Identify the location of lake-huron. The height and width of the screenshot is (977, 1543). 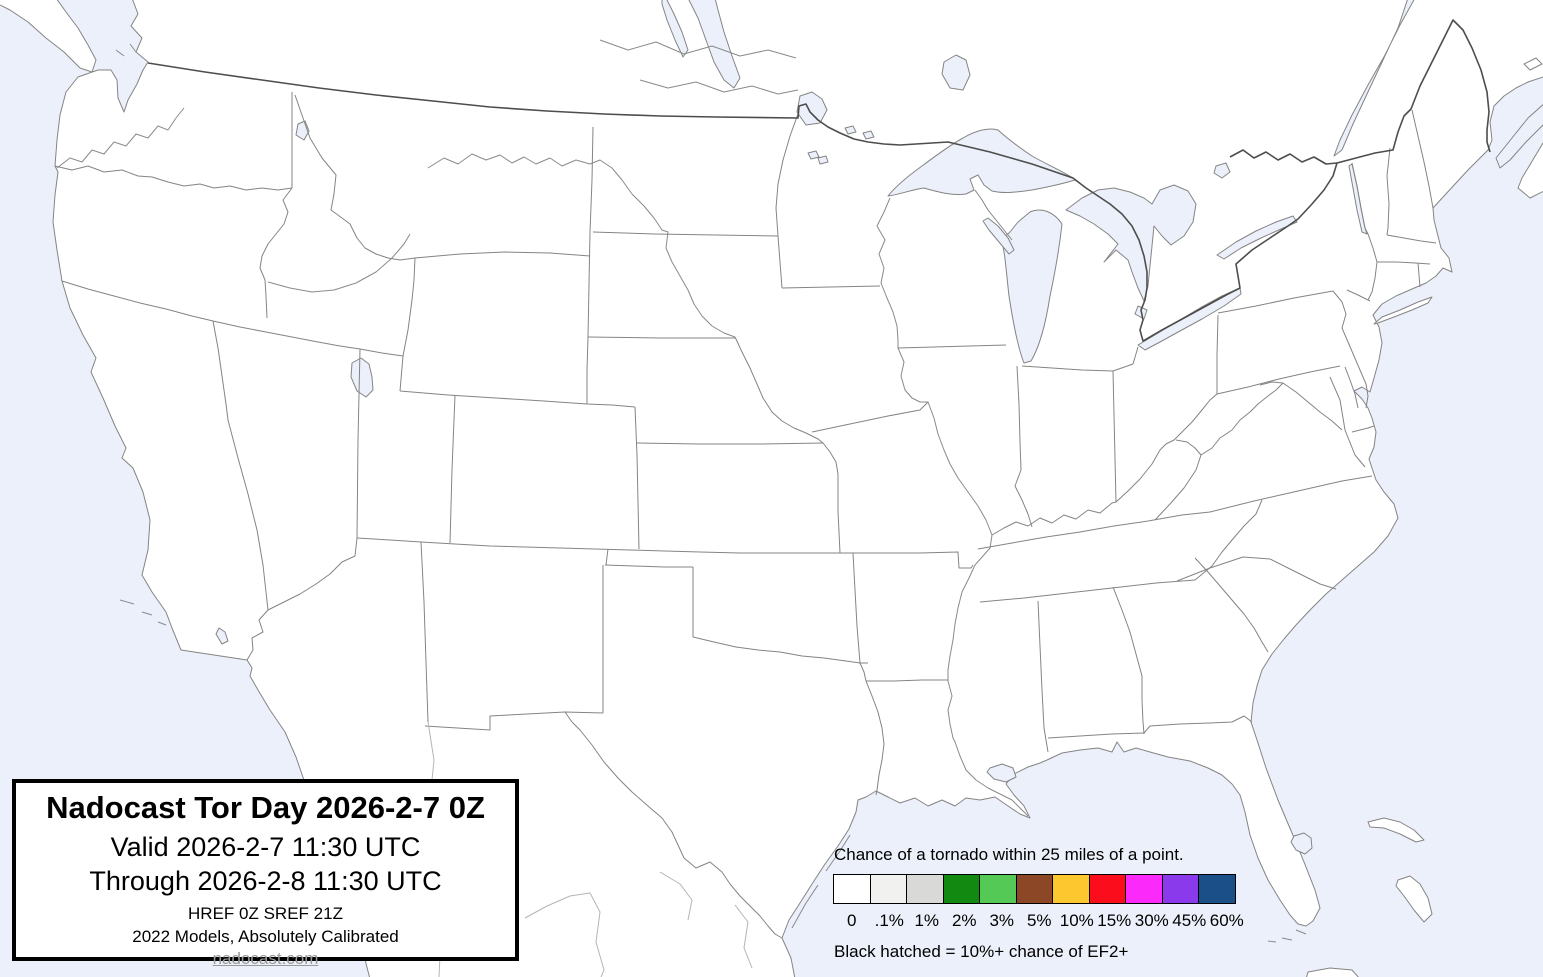
(1131, 243).